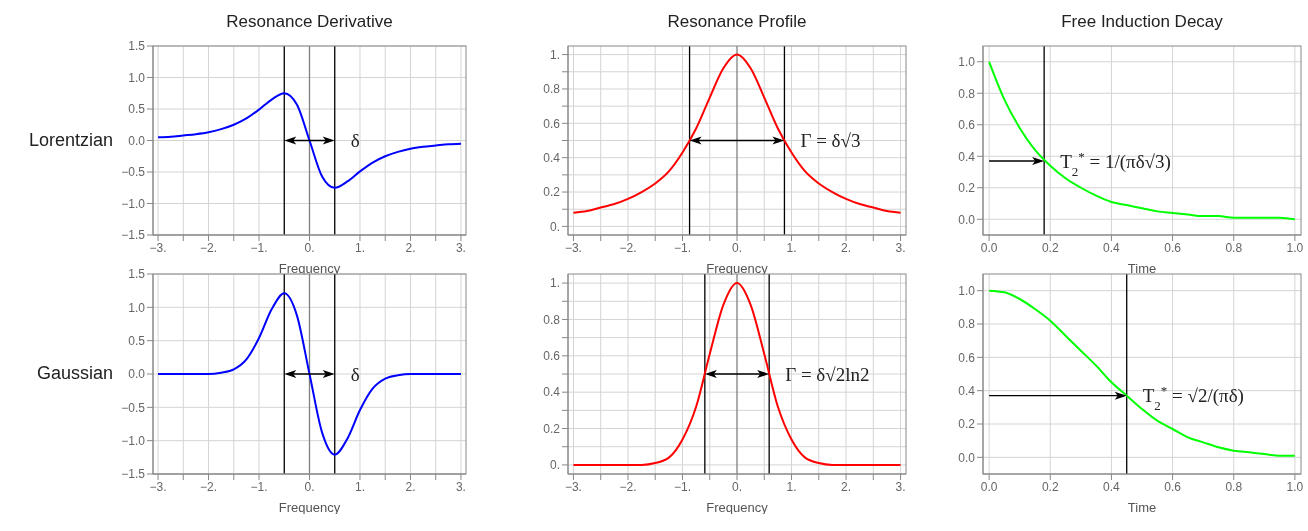  What do you see at coordinates (309, 22) in the screenshot?
I see `chart-title: Resonance Derivative` at bounding box center [309, 22].